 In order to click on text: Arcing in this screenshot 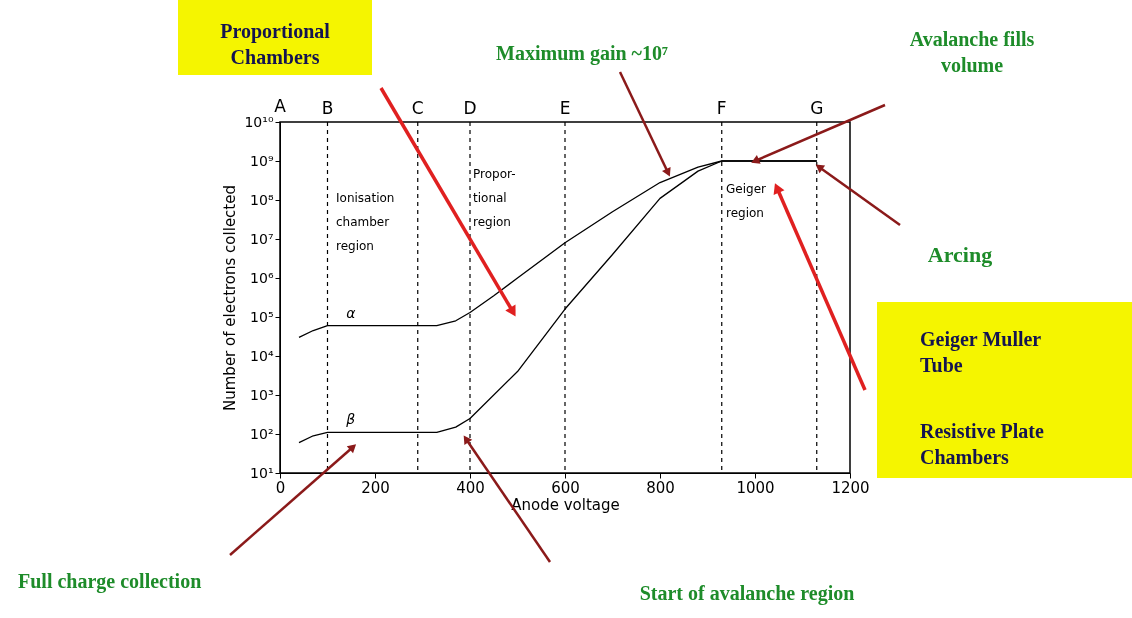, I will do `click(960, 254)`.